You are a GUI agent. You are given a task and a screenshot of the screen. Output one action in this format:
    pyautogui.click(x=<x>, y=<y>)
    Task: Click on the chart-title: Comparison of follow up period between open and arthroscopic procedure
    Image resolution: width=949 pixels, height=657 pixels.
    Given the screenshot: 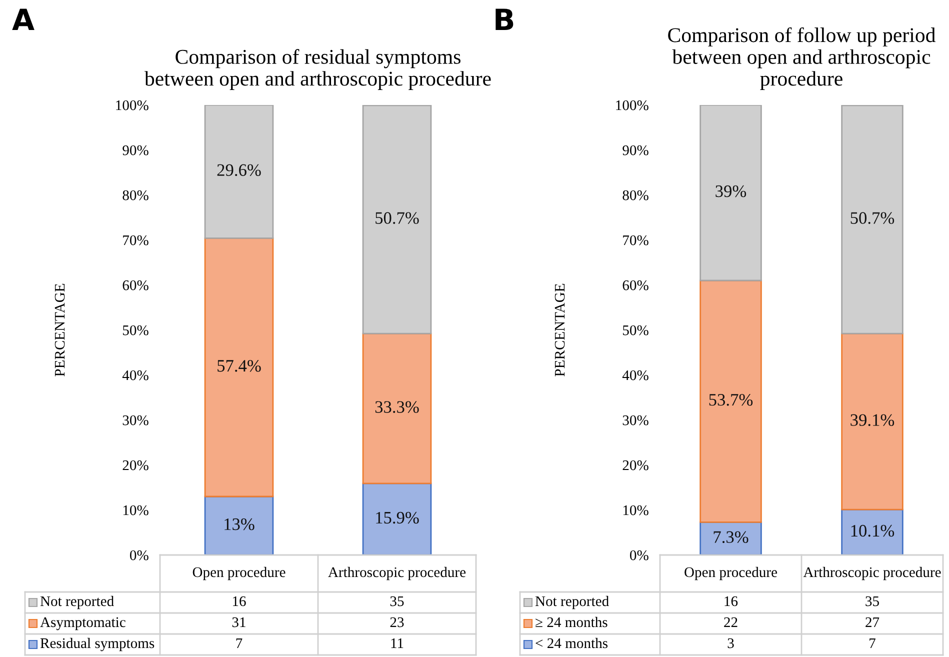 What is the action you would take?
    pyautogui.click(x=802, y=58)
    